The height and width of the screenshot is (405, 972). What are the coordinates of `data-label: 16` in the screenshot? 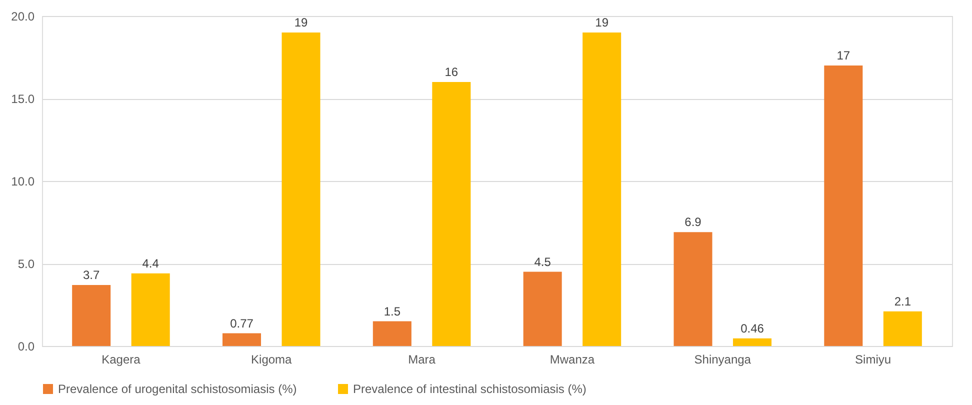 It's located at (451, 72).